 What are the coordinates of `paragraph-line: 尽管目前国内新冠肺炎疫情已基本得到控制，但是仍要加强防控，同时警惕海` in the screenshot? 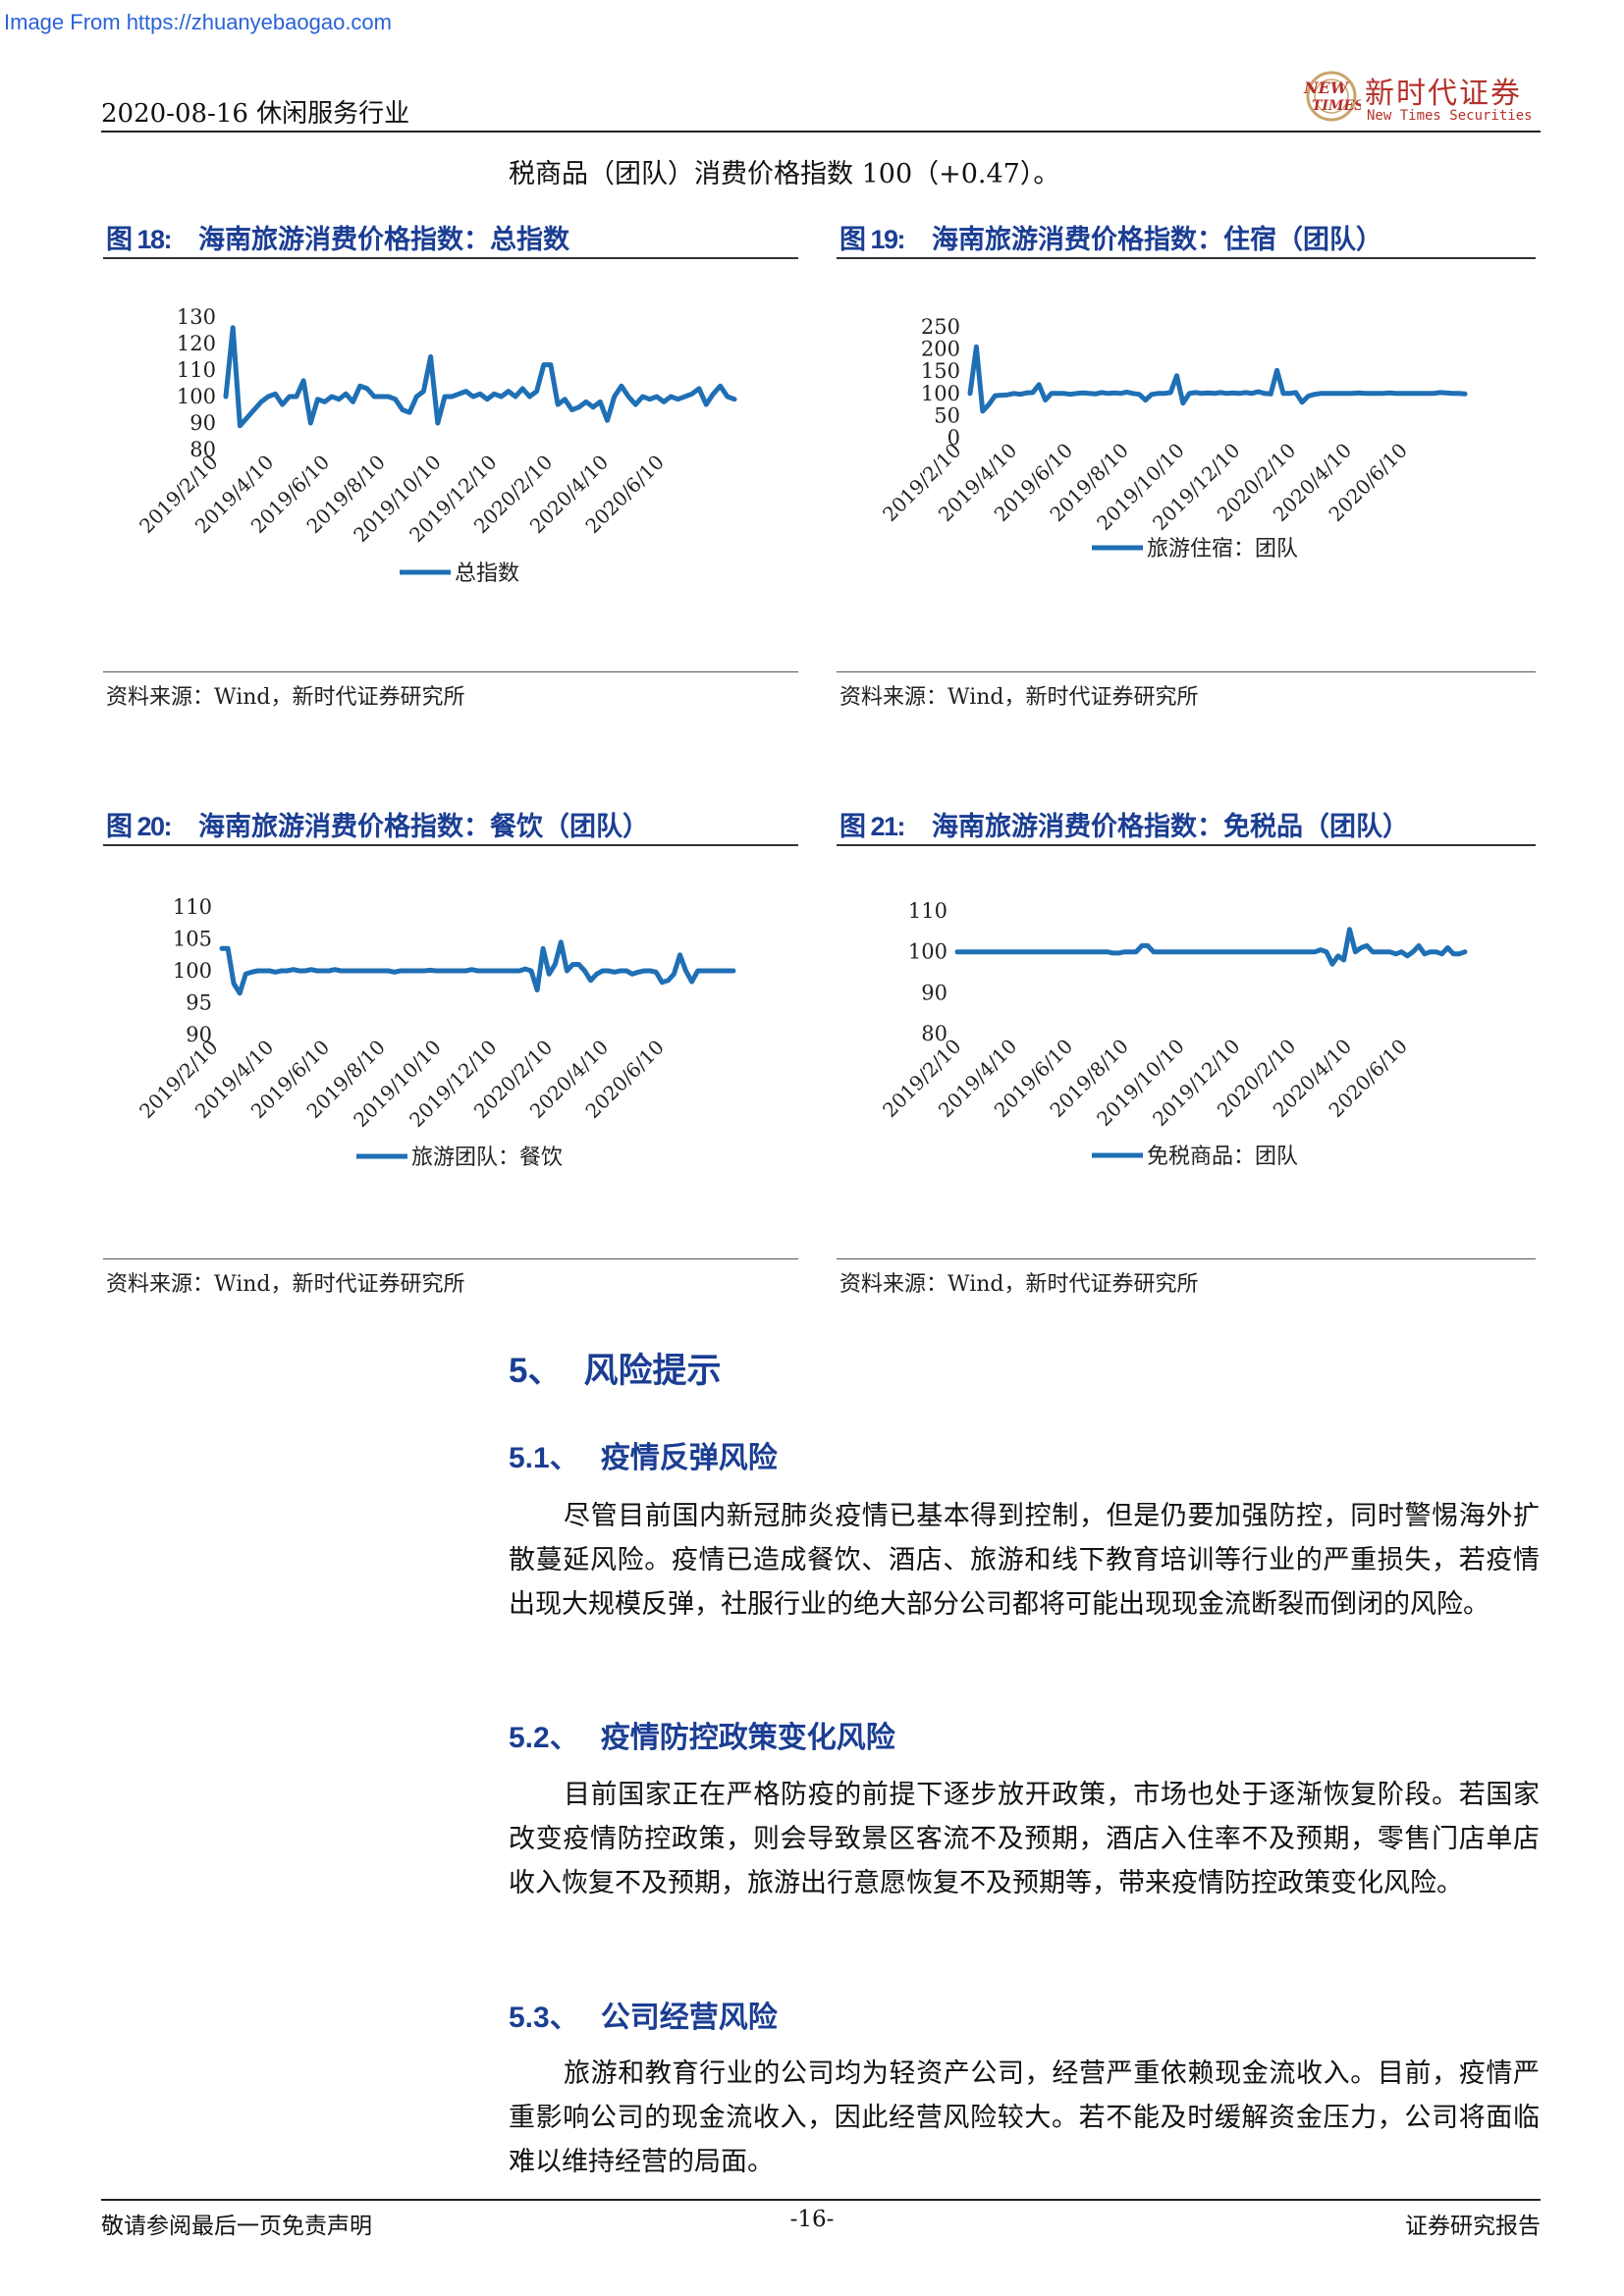 It's located at (1025, 1516).